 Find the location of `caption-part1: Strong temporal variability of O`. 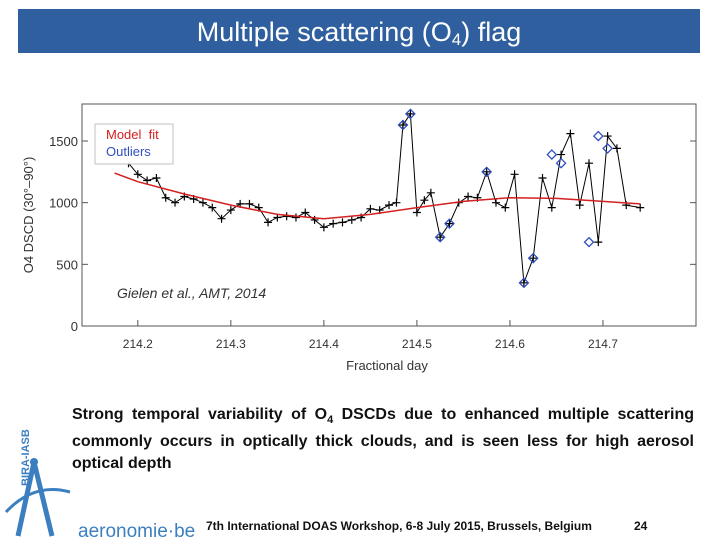

caption-part1: Strong temporal variability of O is located at coordinates (200, 414).